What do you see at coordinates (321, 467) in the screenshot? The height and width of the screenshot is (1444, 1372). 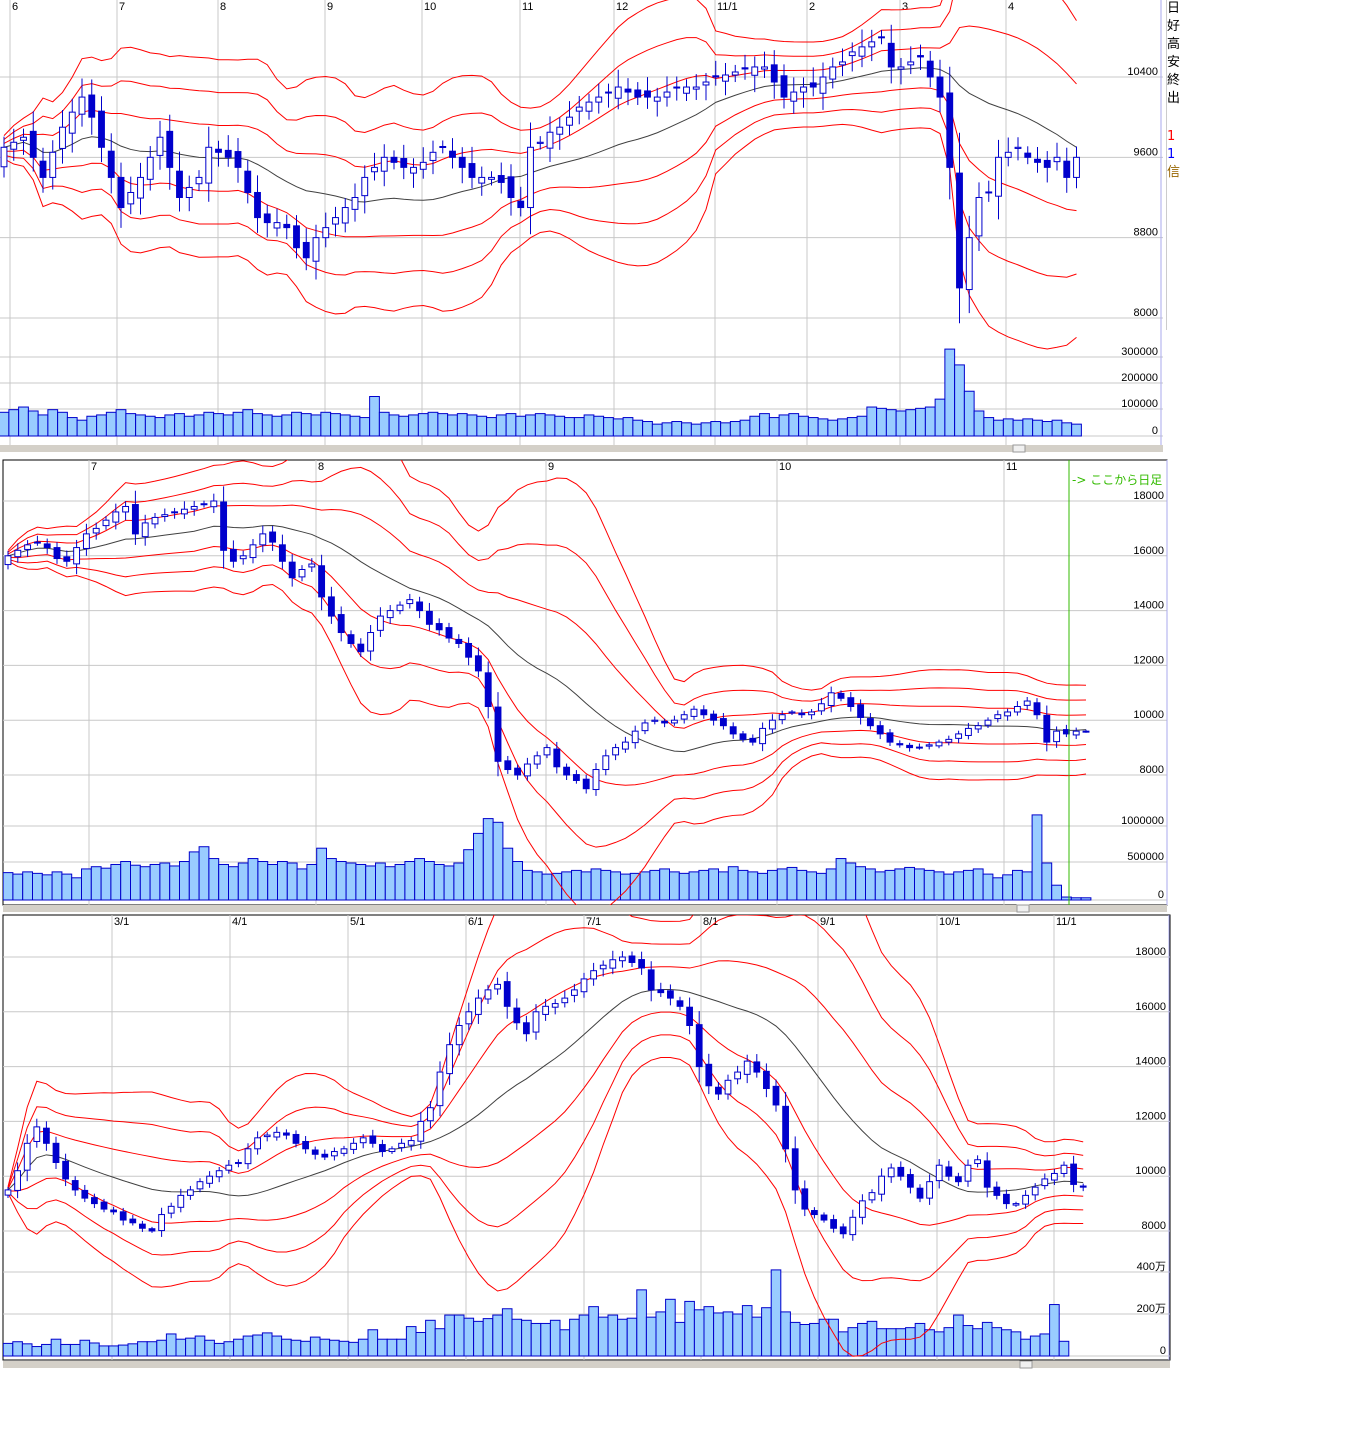 I see `x-tick-label: 8` at bounding box center [321, 467].